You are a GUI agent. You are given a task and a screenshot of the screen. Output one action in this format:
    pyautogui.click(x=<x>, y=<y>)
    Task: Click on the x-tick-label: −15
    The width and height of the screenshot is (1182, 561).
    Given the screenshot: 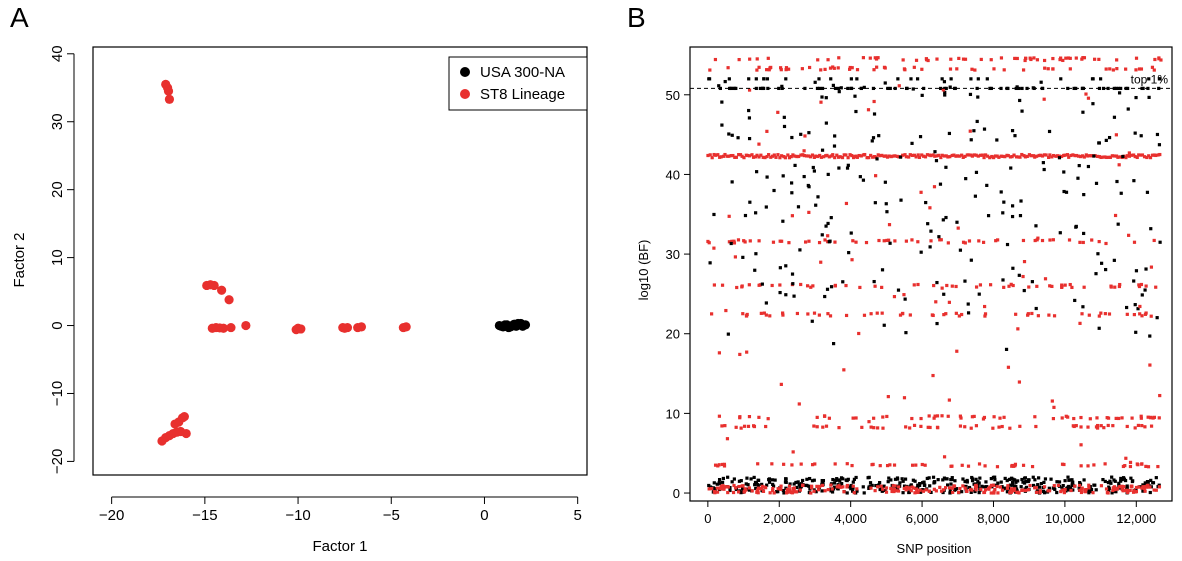 What is the action you would take?
    pyautogui.click(x=204, y=515)
    